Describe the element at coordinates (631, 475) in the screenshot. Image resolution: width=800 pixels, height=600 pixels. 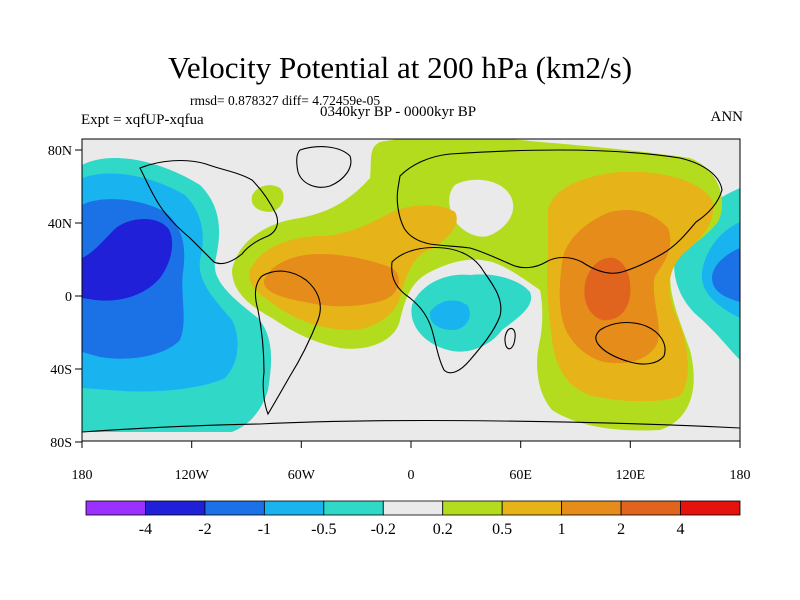
I see `x-tick-label: 120E` at that location.